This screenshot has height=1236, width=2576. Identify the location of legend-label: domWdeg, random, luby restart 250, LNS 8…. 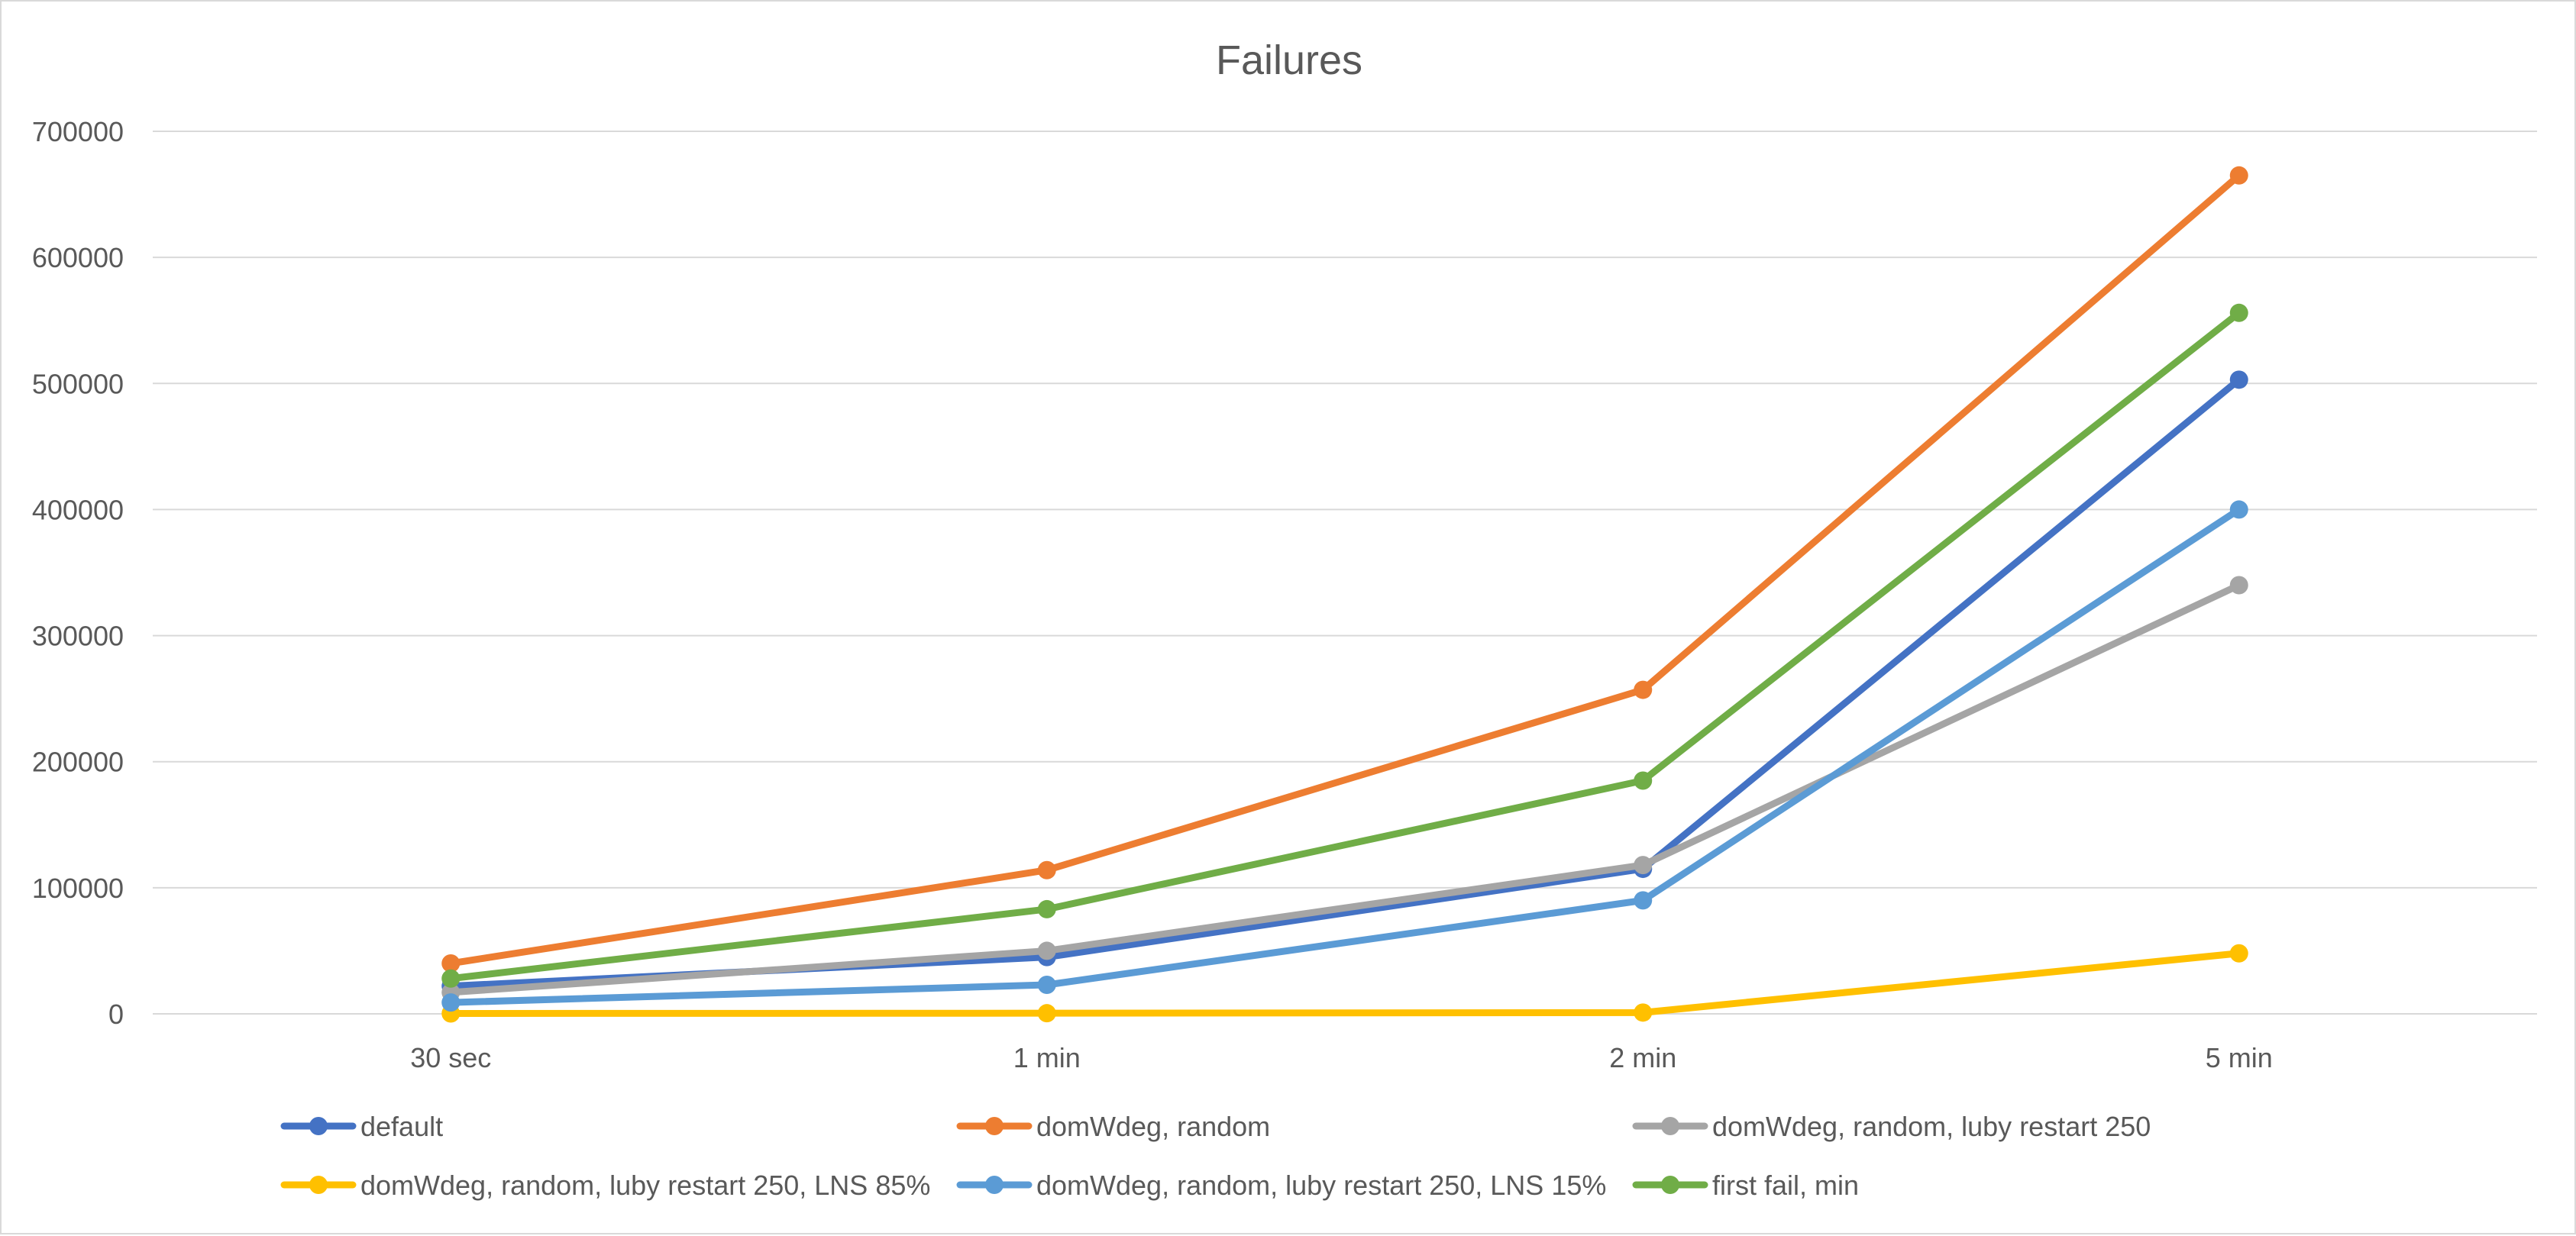
(645, 1185).